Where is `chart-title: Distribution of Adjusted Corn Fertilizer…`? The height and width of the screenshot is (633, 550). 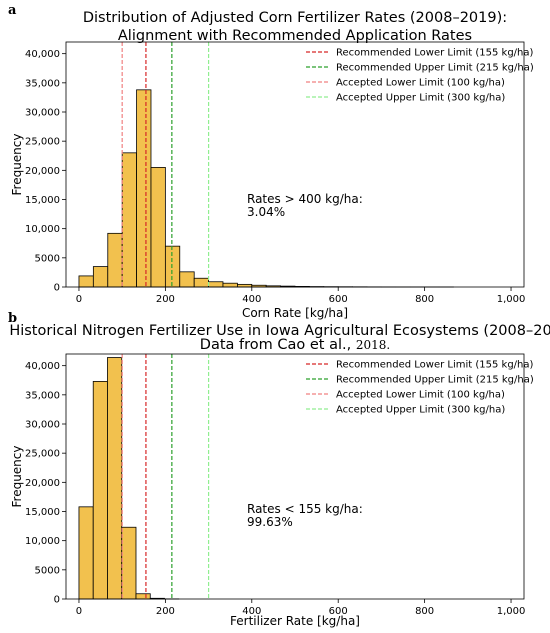 chart-title: Distribution of Adjusted Corn Fertilizer… is located at coordinates (295, 18).